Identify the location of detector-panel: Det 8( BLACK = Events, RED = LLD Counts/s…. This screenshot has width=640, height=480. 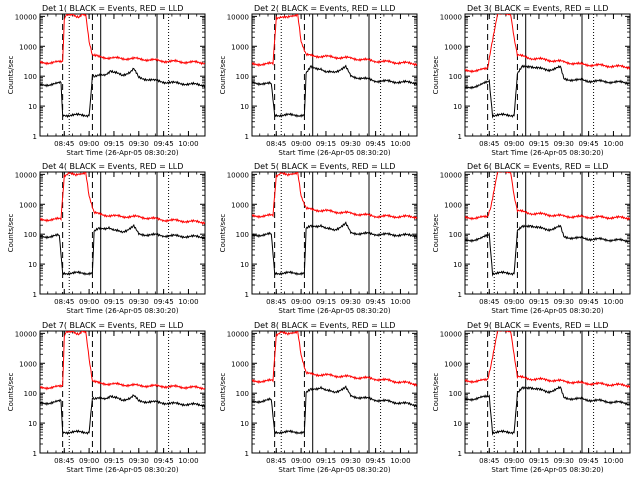
(318, 397).